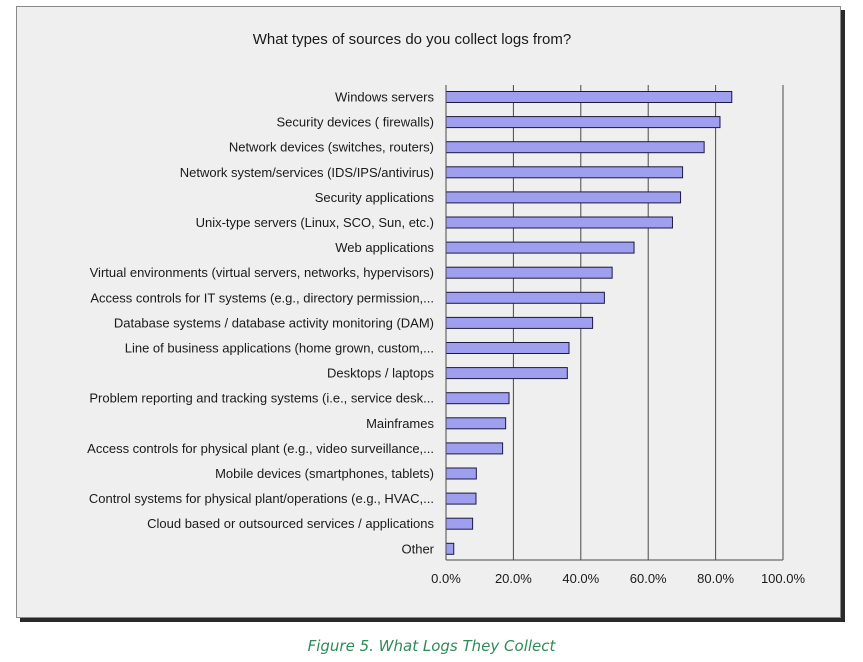 This screenshot has height=662, width=863. What do you see at coordinates (356, 122) in the screenshot?
I see `category-label: Security devices ( firewalls)` at bounding box center [356, 122].